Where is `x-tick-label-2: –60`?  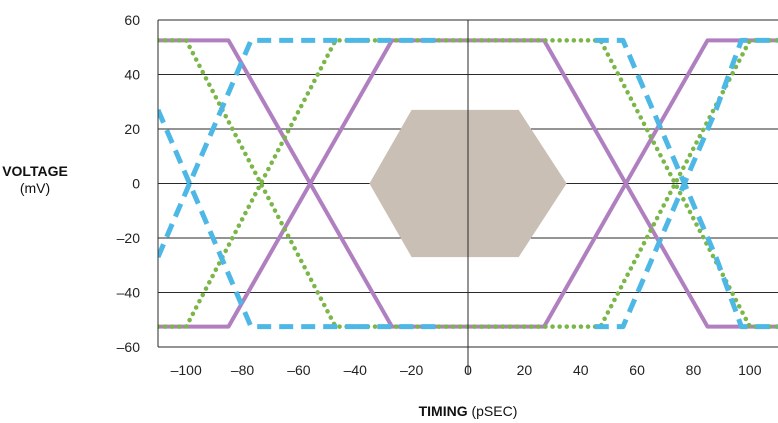
x-tick-label-2: –60 is located at coordinates (299, 370).